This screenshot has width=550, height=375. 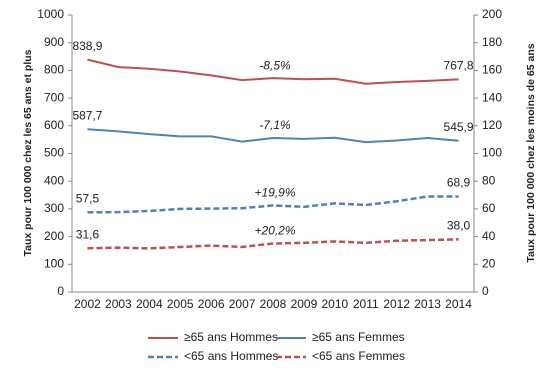 What do you see at coordinates (87, 304) in the screenshot?
I see `x-tick-label: 2002` at bounding box center [87, 304].